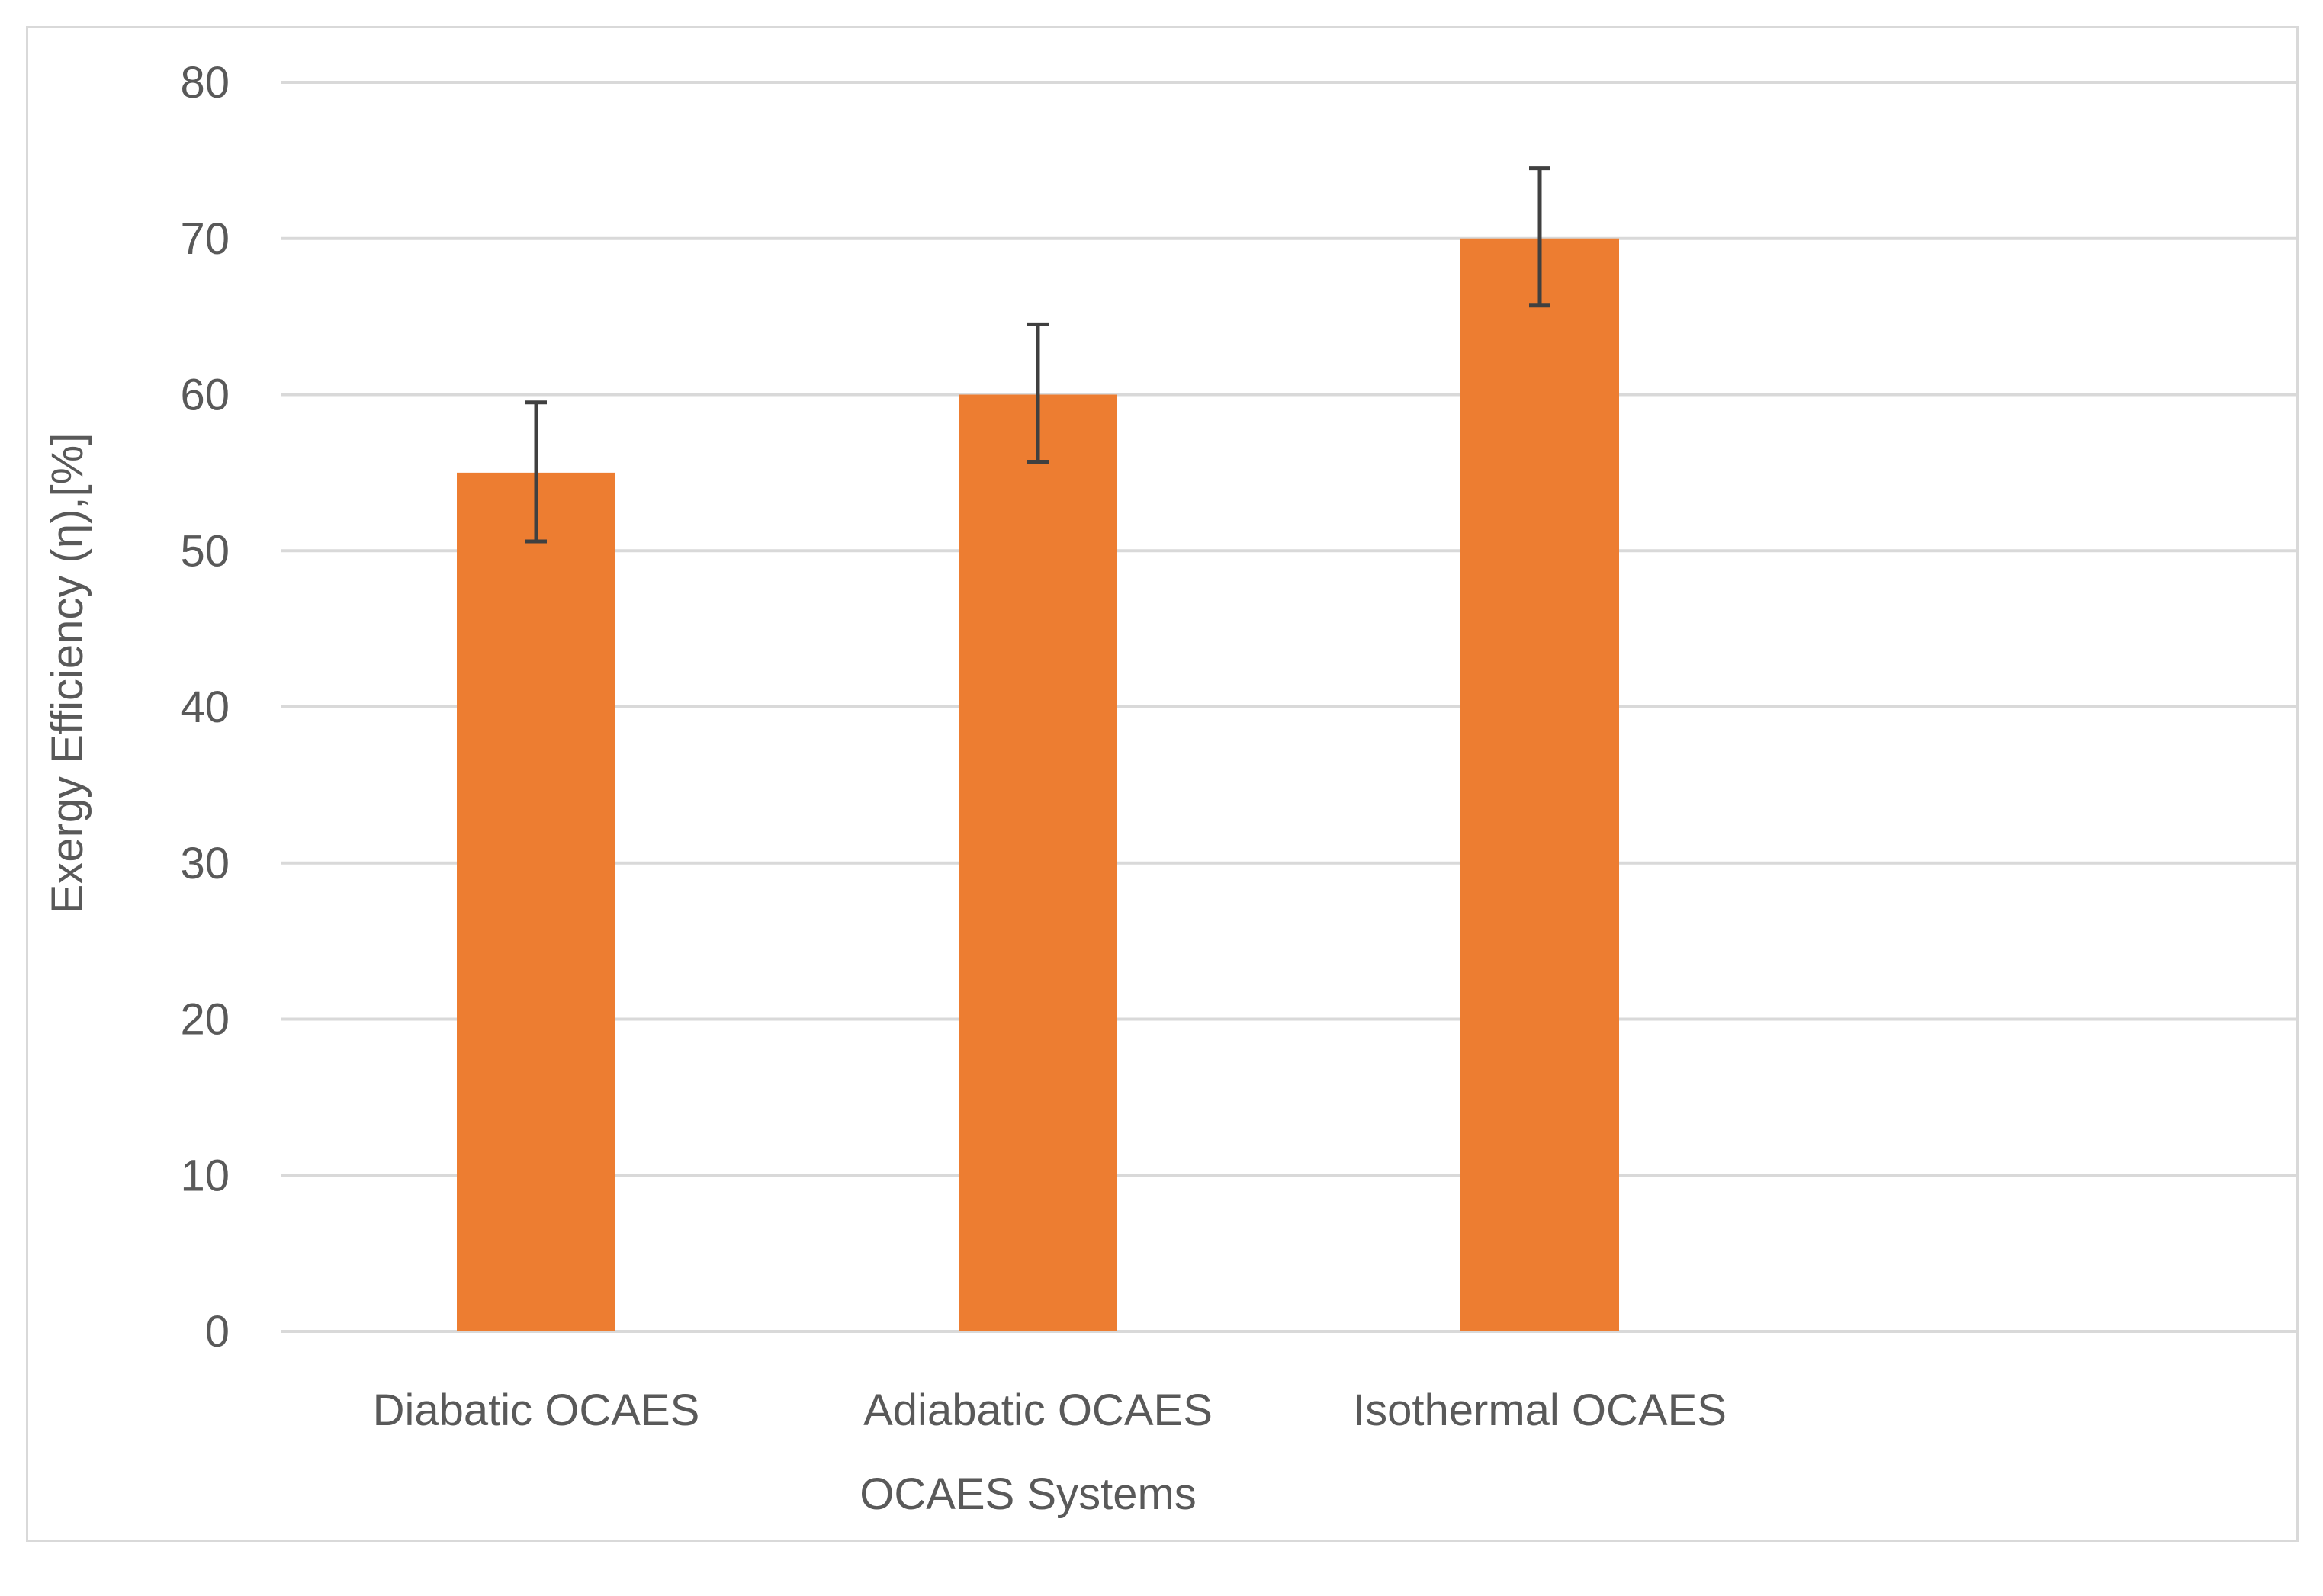 This screenshot has width=2323, height=1596. Describe the element at coordinates (218, 1332) in the screenshot. I see `y-tick-label-0: 0` at that location.